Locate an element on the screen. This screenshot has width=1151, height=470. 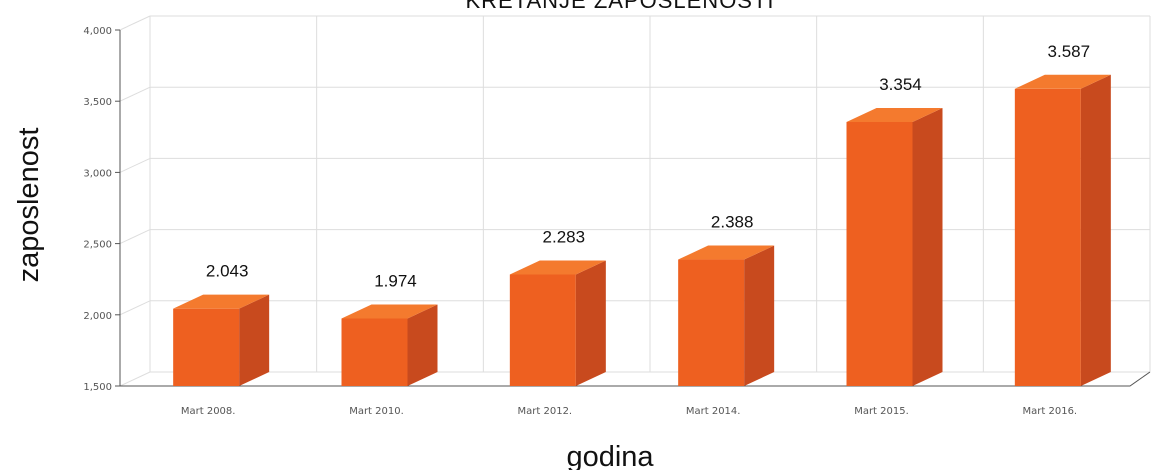
x-tick-label: Mart 2016. is located at coordinates (1050, 411).